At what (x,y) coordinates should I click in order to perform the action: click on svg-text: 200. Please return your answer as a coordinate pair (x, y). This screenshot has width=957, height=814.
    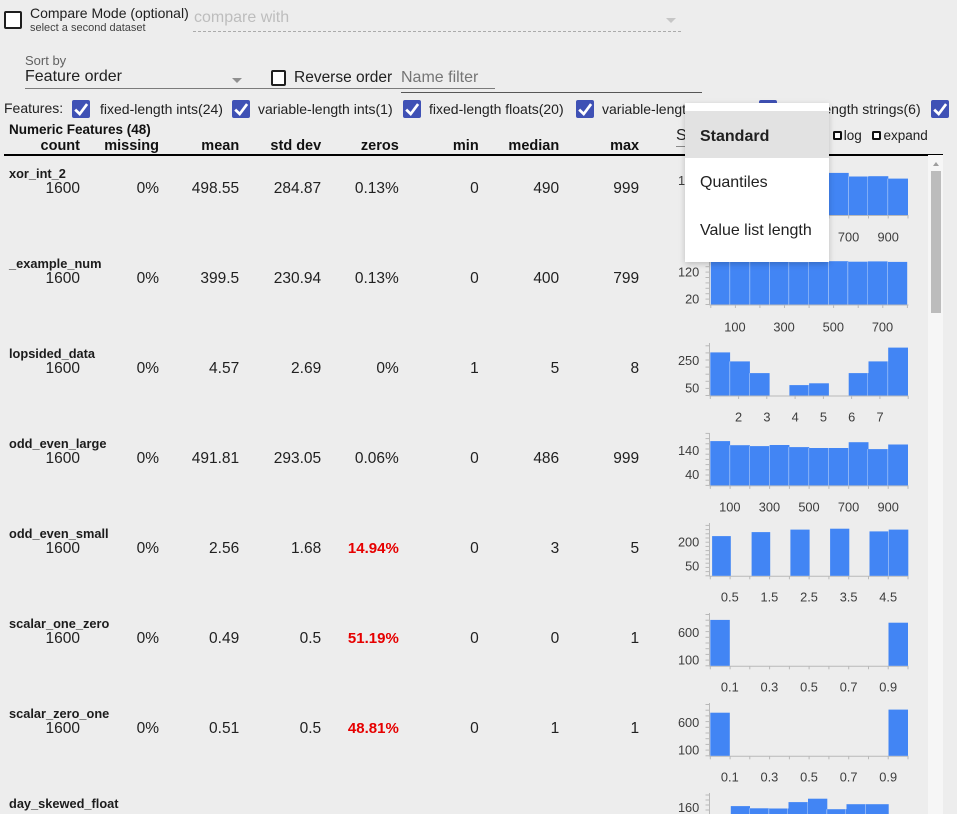
    Looking at the image, I should click on (688, 542).